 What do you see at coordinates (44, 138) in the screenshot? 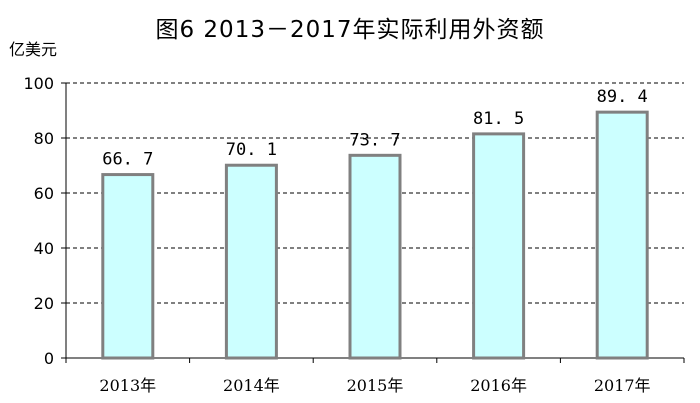
I see `y-tick-label: 80` at bounding box center [44, 138].